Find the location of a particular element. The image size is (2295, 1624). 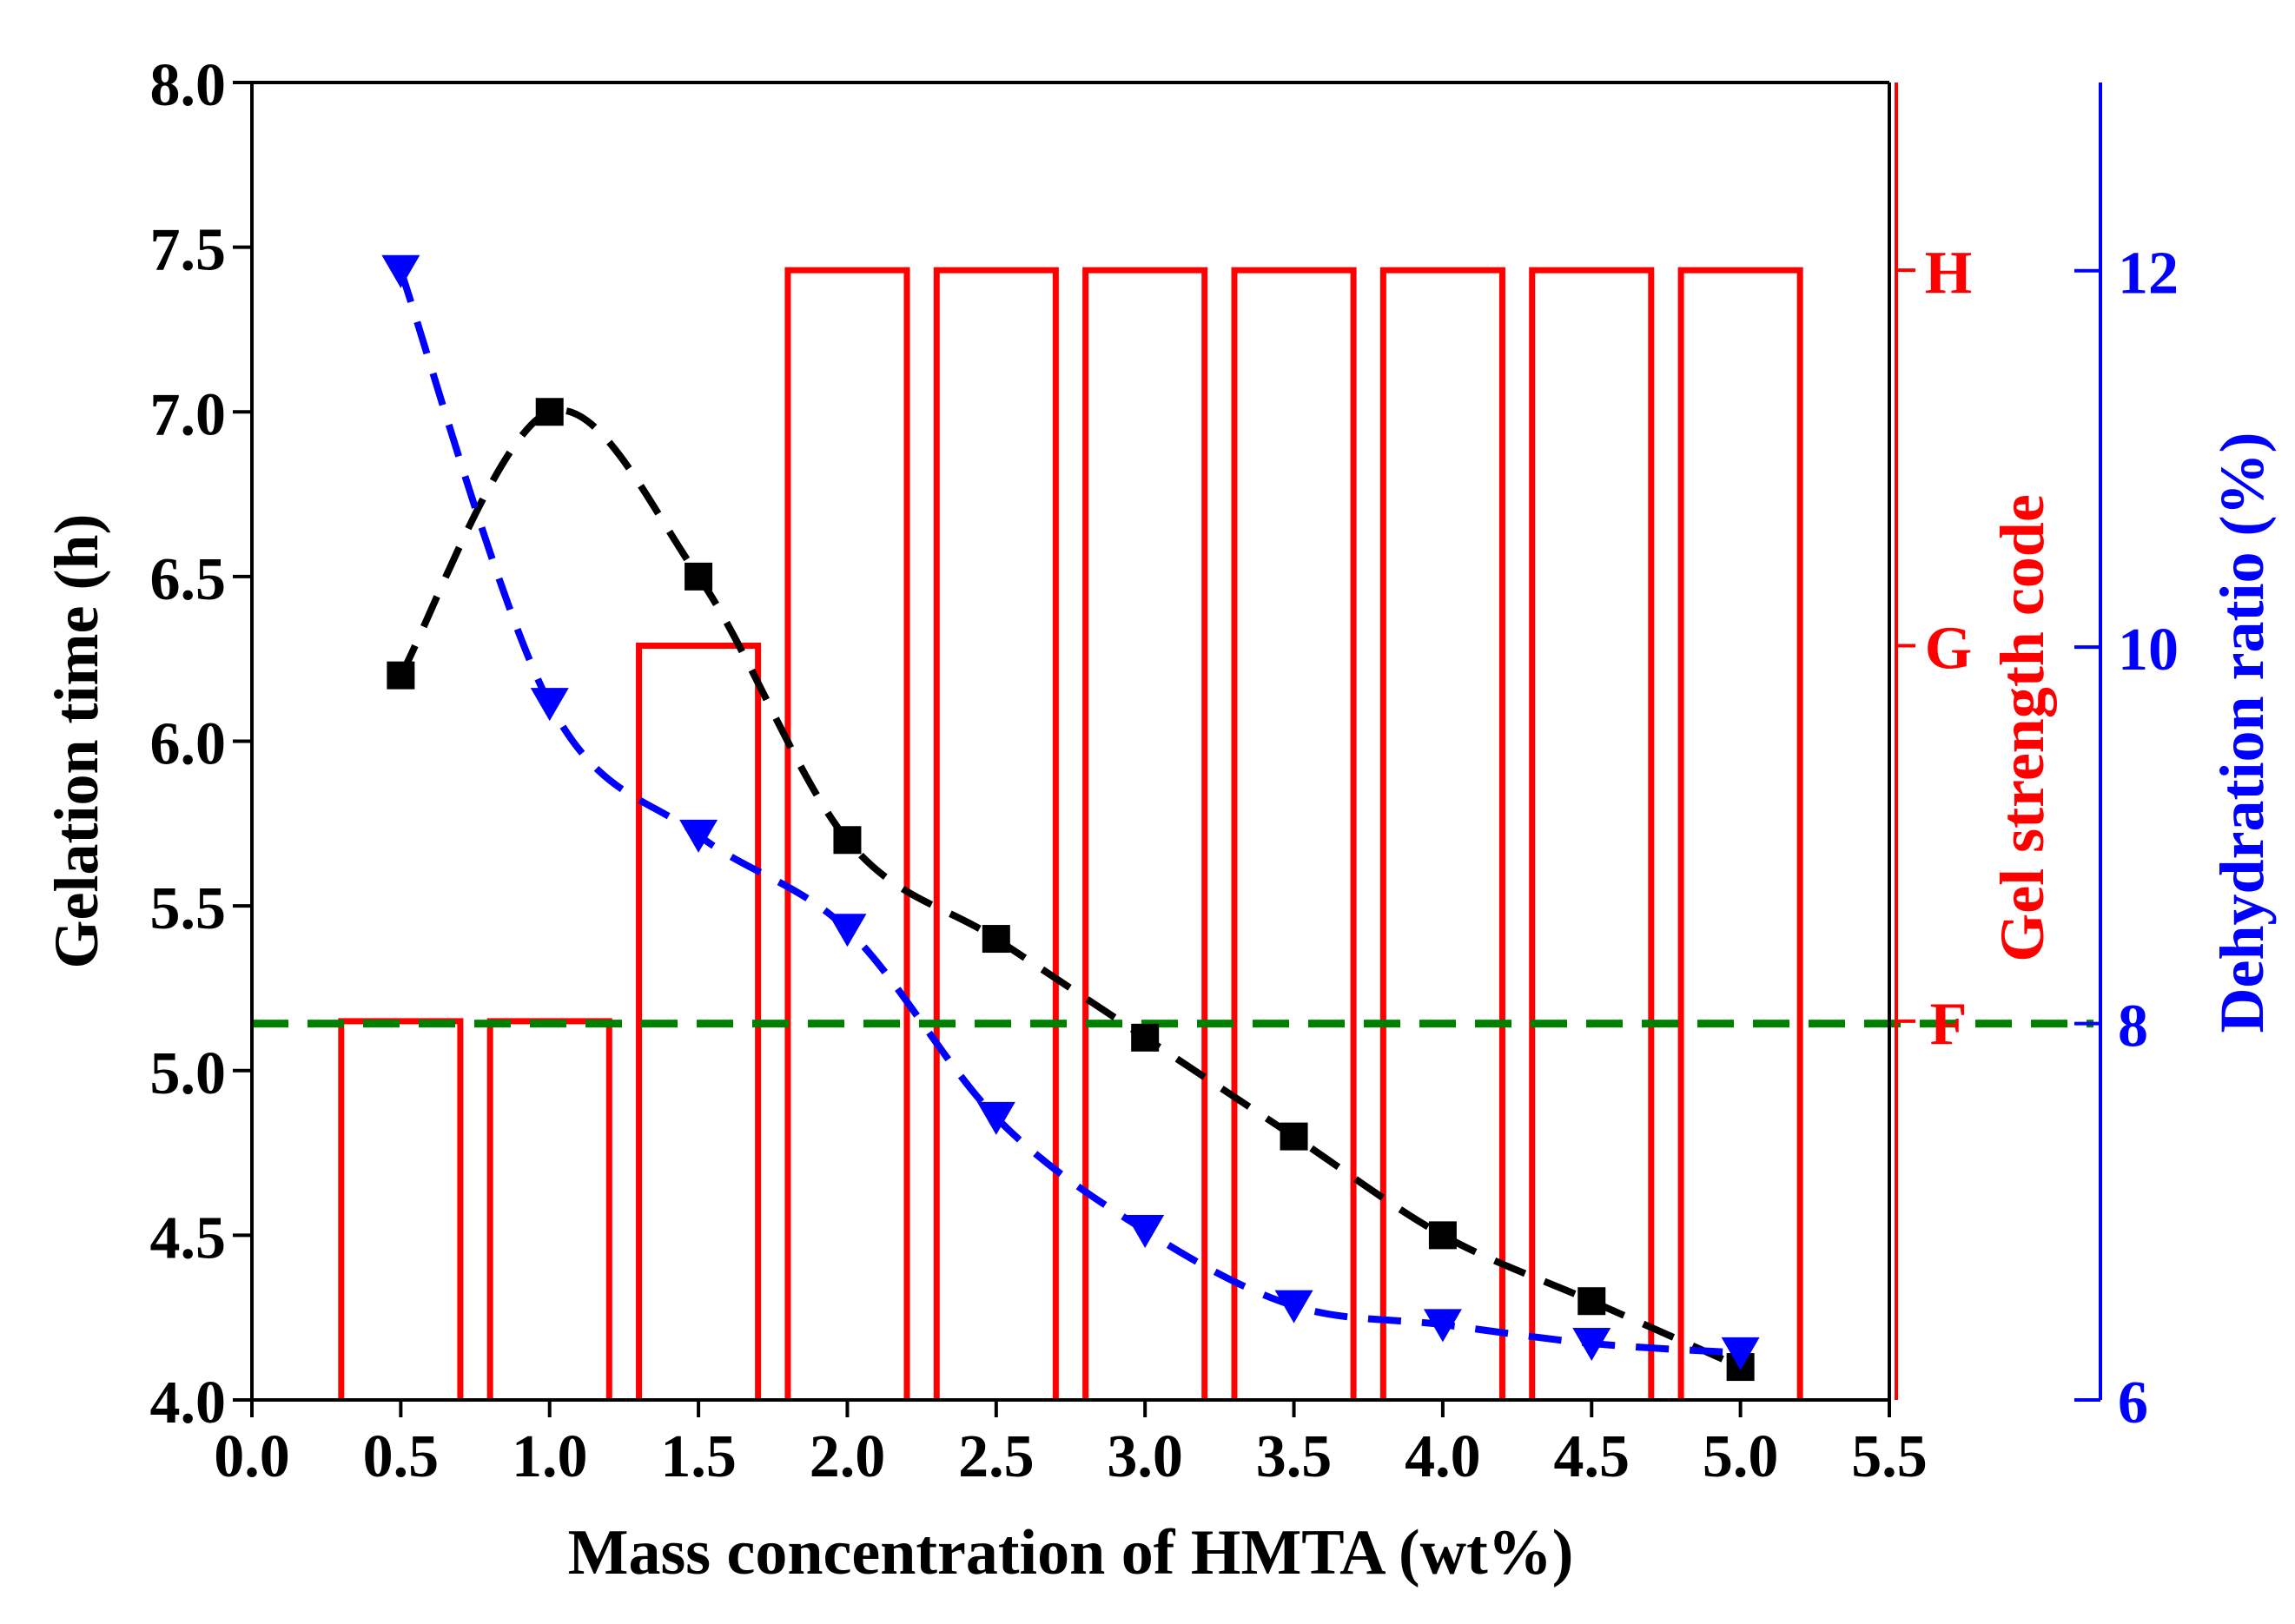

gel-strength-axis-title: Gel strength code is located at coordinates (2022, 728).